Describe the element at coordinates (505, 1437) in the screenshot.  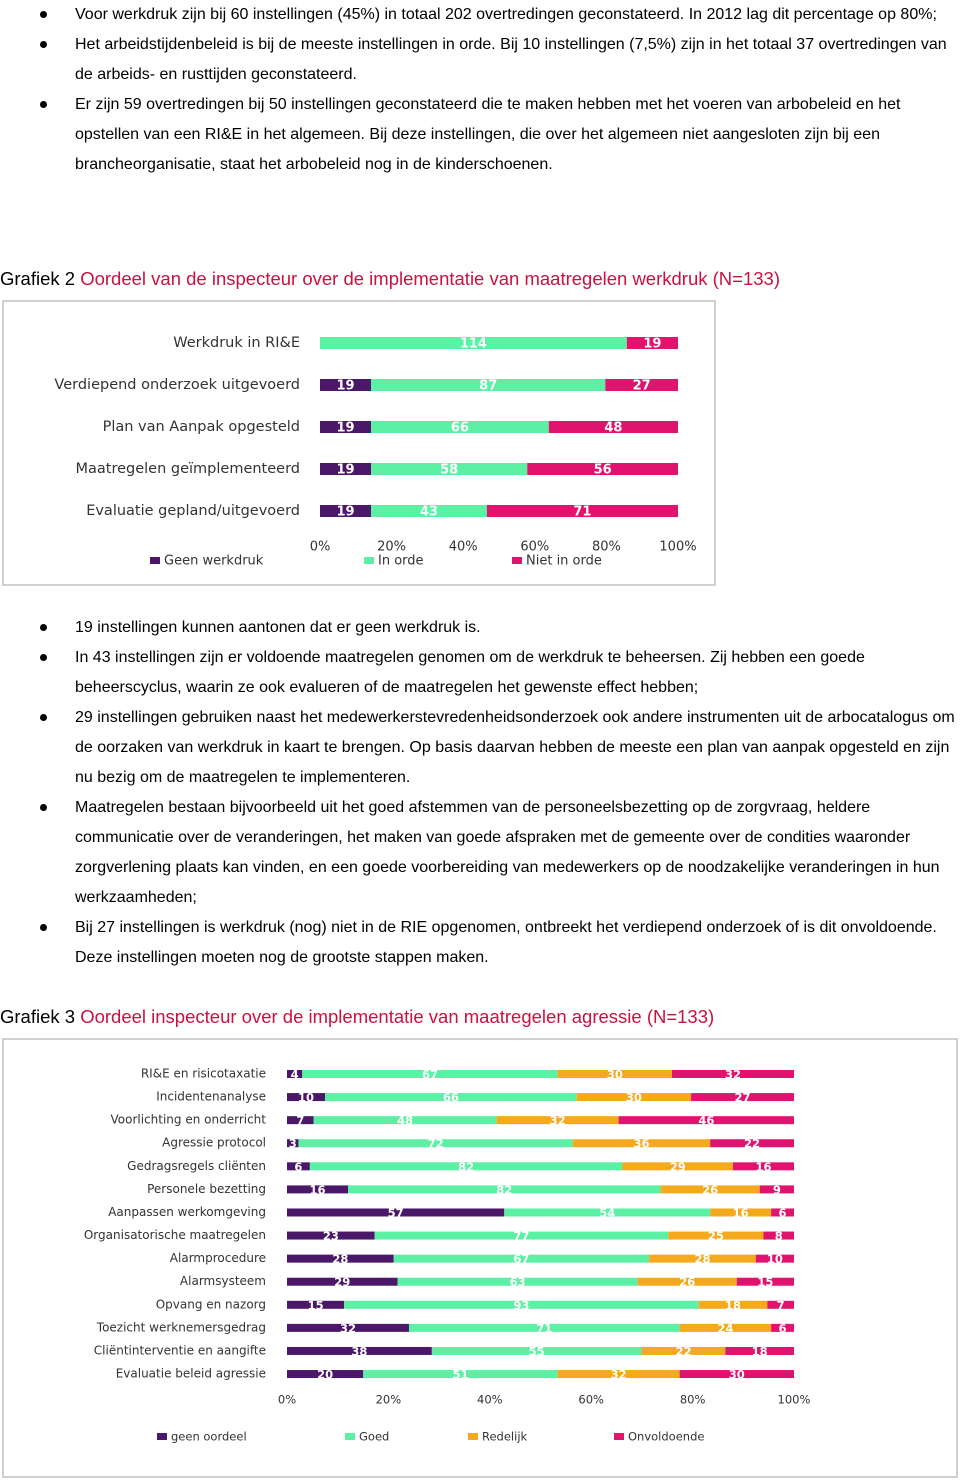
I see `legend-label: Redelijk` at that location.